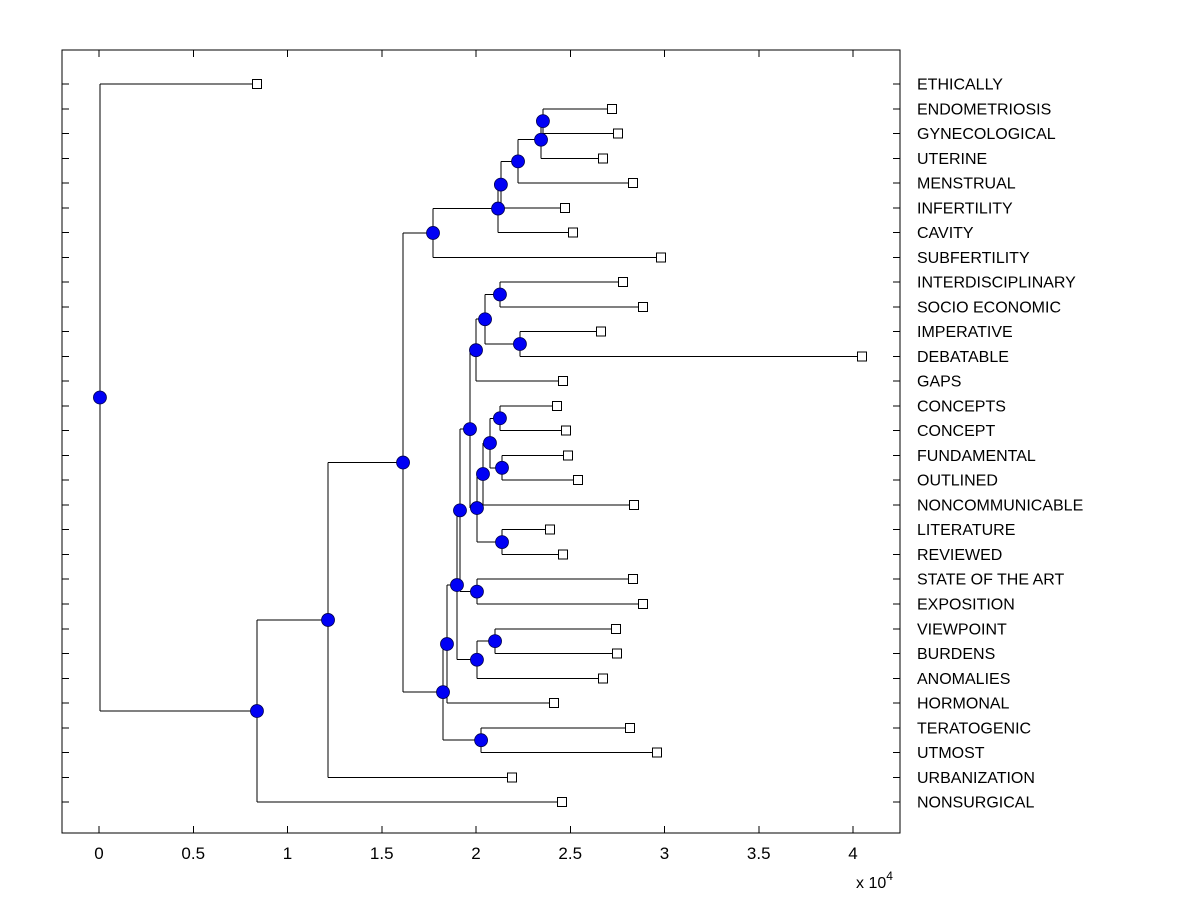  What do you see at coordinates (991, 580) in the screenshot?
I see `leaf-label: STATE OF THE ART` at bounding box center [991, 580].